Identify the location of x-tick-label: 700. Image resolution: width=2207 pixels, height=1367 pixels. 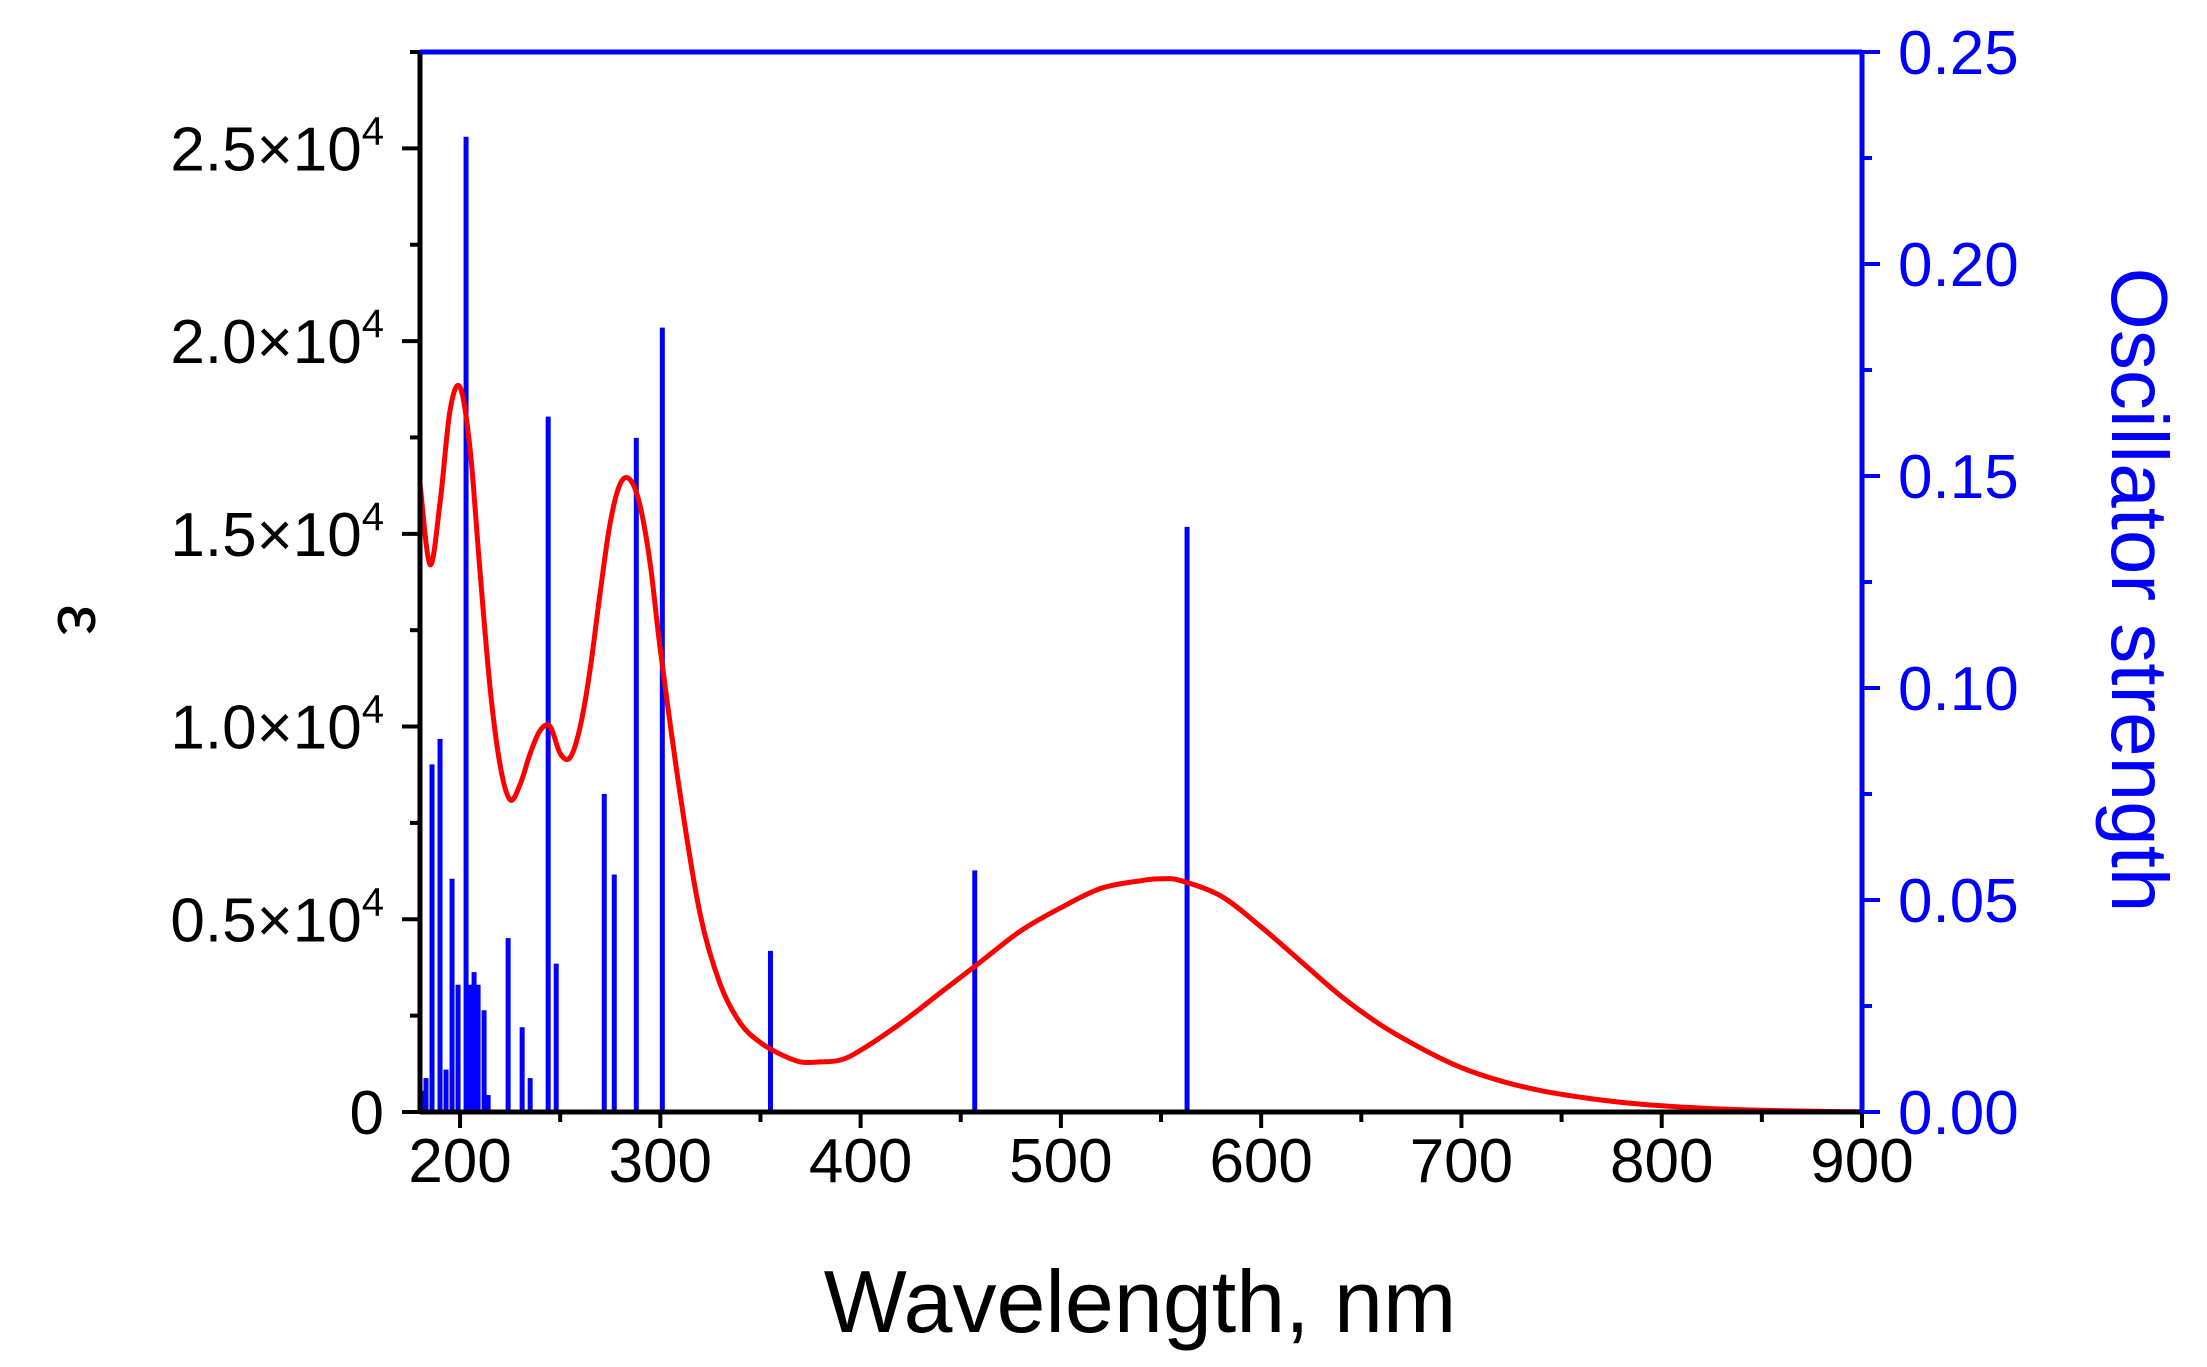
(1461, 1161).